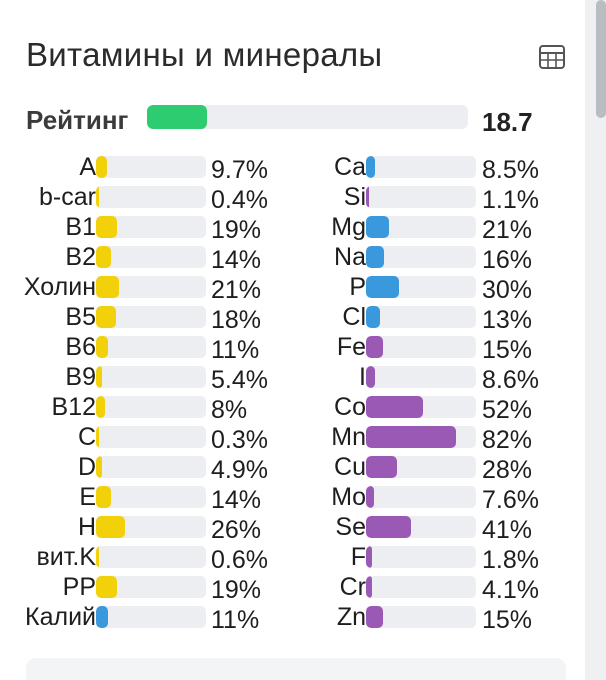 The width and height of the screenshot is (606, 680). I want to click on nutrient-label: Калий, so click(60, 617).